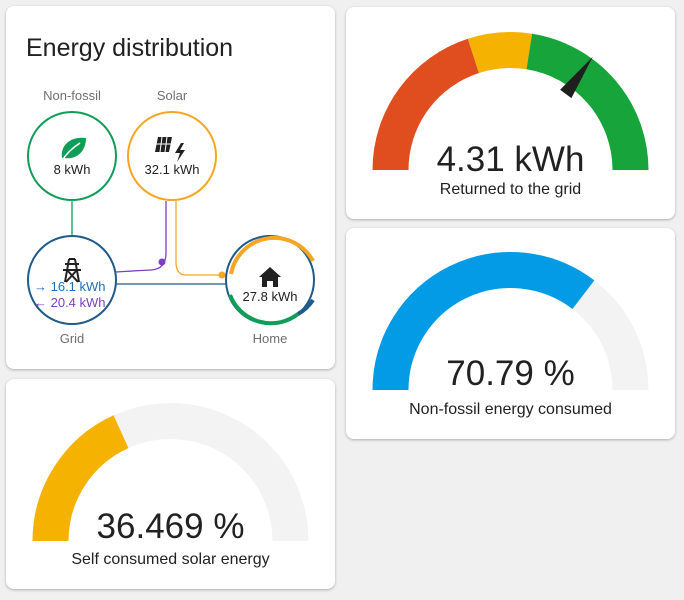 This screenshot has width=684, height=600. Describe the element at coordinates (272, 255) in the screenshot. I see `home-solar-segment` at that location.